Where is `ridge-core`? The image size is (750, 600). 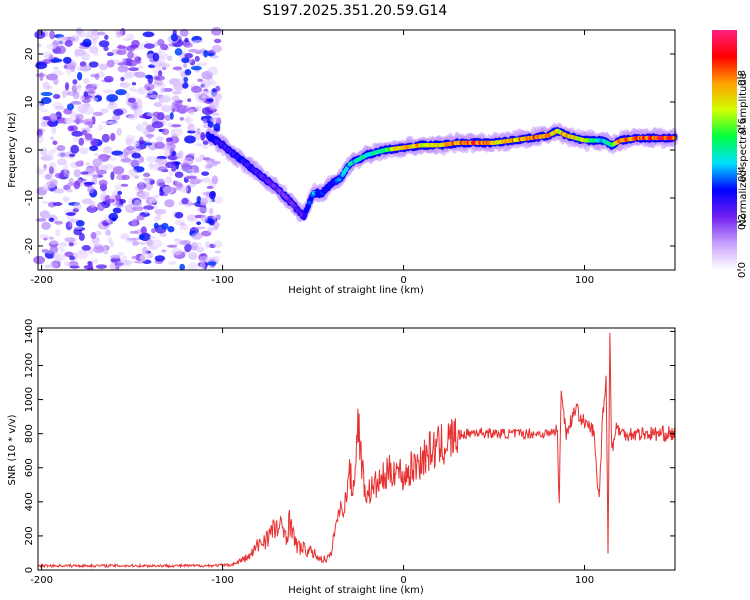
ridge-core is located at coordinates (306, 210).